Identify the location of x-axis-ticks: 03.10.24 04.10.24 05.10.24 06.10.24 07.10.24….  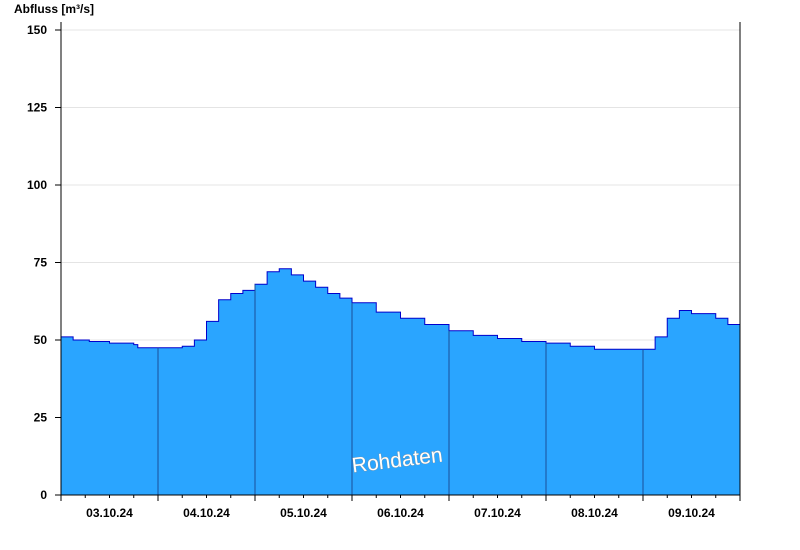
(400, 507).